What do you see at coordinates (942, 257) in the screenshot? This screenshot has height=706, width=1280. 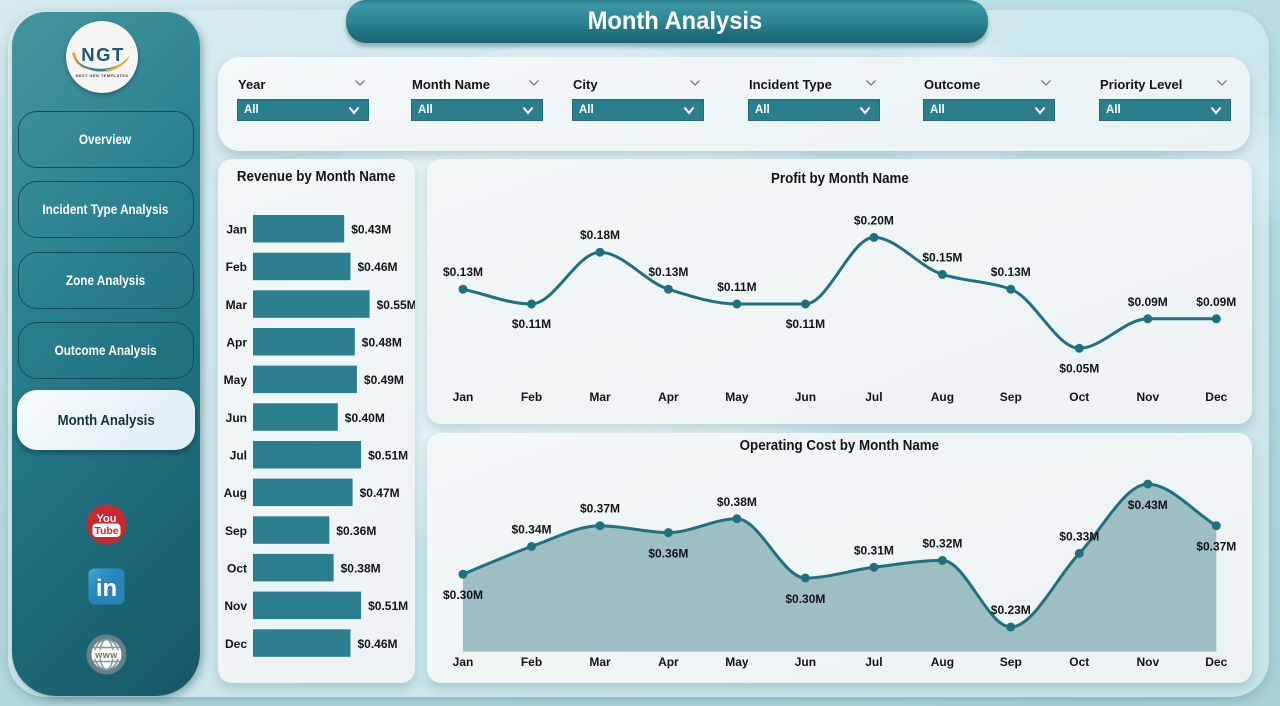 I see `svg-text: $0.15M` at bounding box center [942, 257].